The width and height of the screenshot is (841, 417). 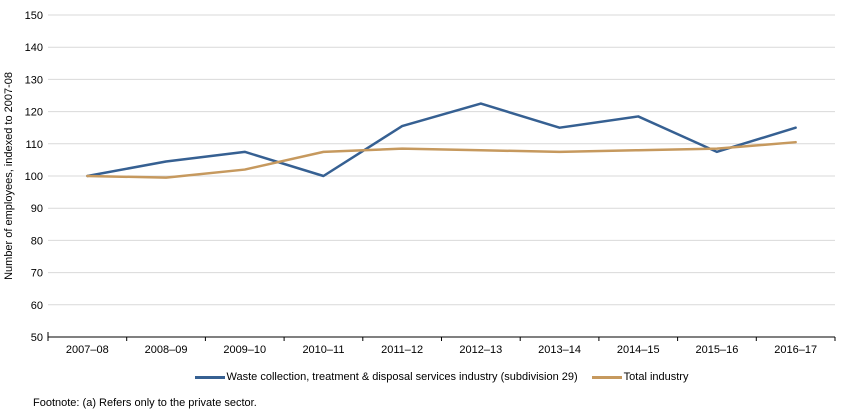 I want to click on x-tick-label: 2014–15, so click(x=638, y=350).